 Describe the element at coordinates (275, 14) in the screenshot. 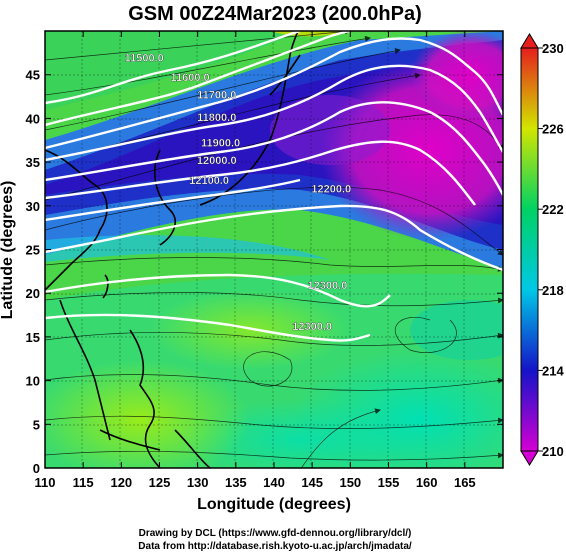

I see `chart-title: GSM 00Z24Mar2023 (200.0hPa)` at that location.